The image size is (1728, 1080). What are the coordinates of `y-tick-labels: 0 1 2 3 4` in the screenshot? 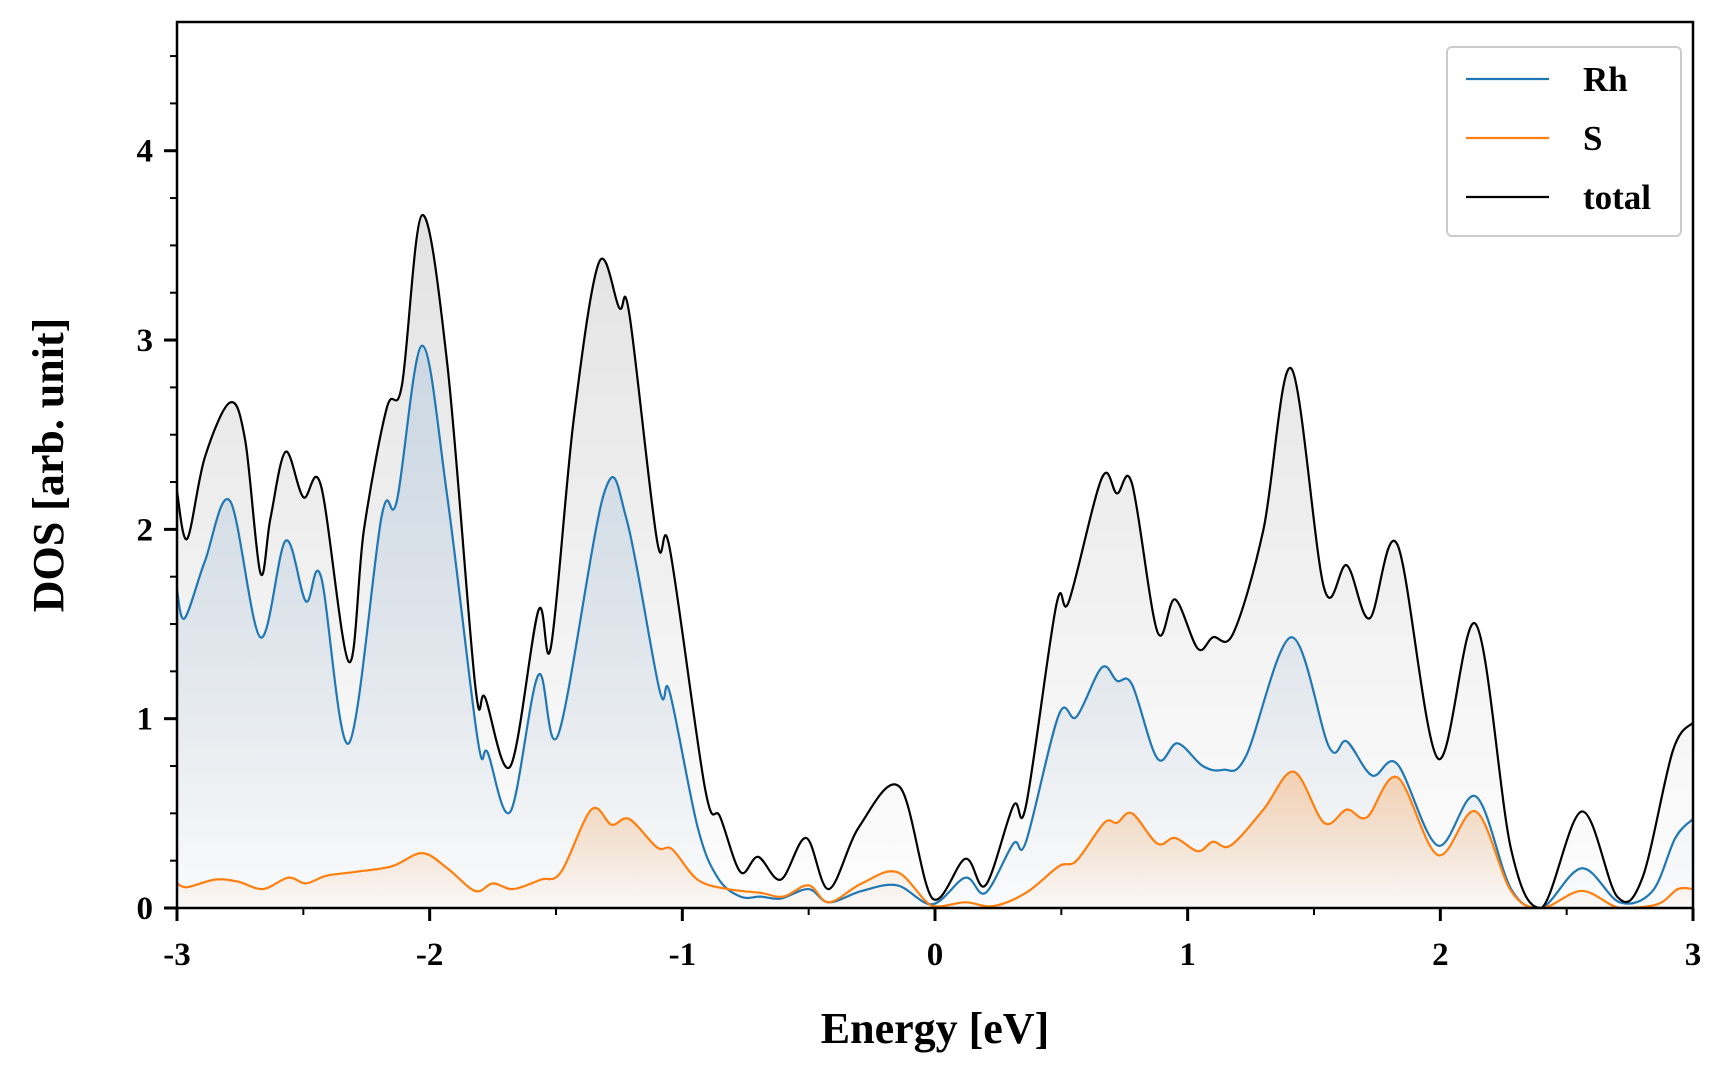 It's located at (145, 530).